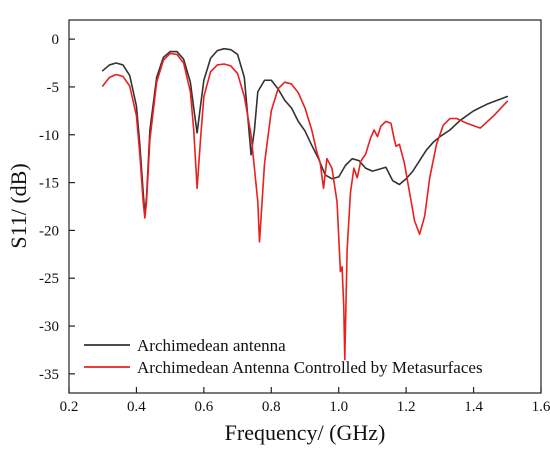  I want to click on x-tick-label: 1.6, so click(541, 407).